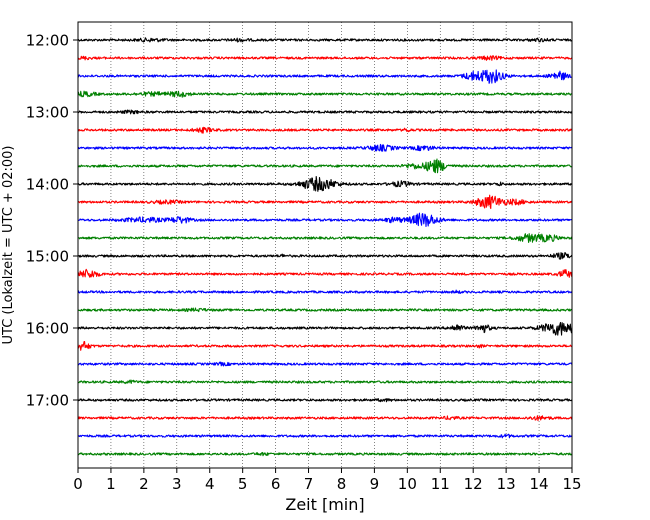 The image size is (650, 520). I want to click on y-axis-ticks: 12:00 13:00 14:00 15:00 16:00 17:00, so click(52, 221).